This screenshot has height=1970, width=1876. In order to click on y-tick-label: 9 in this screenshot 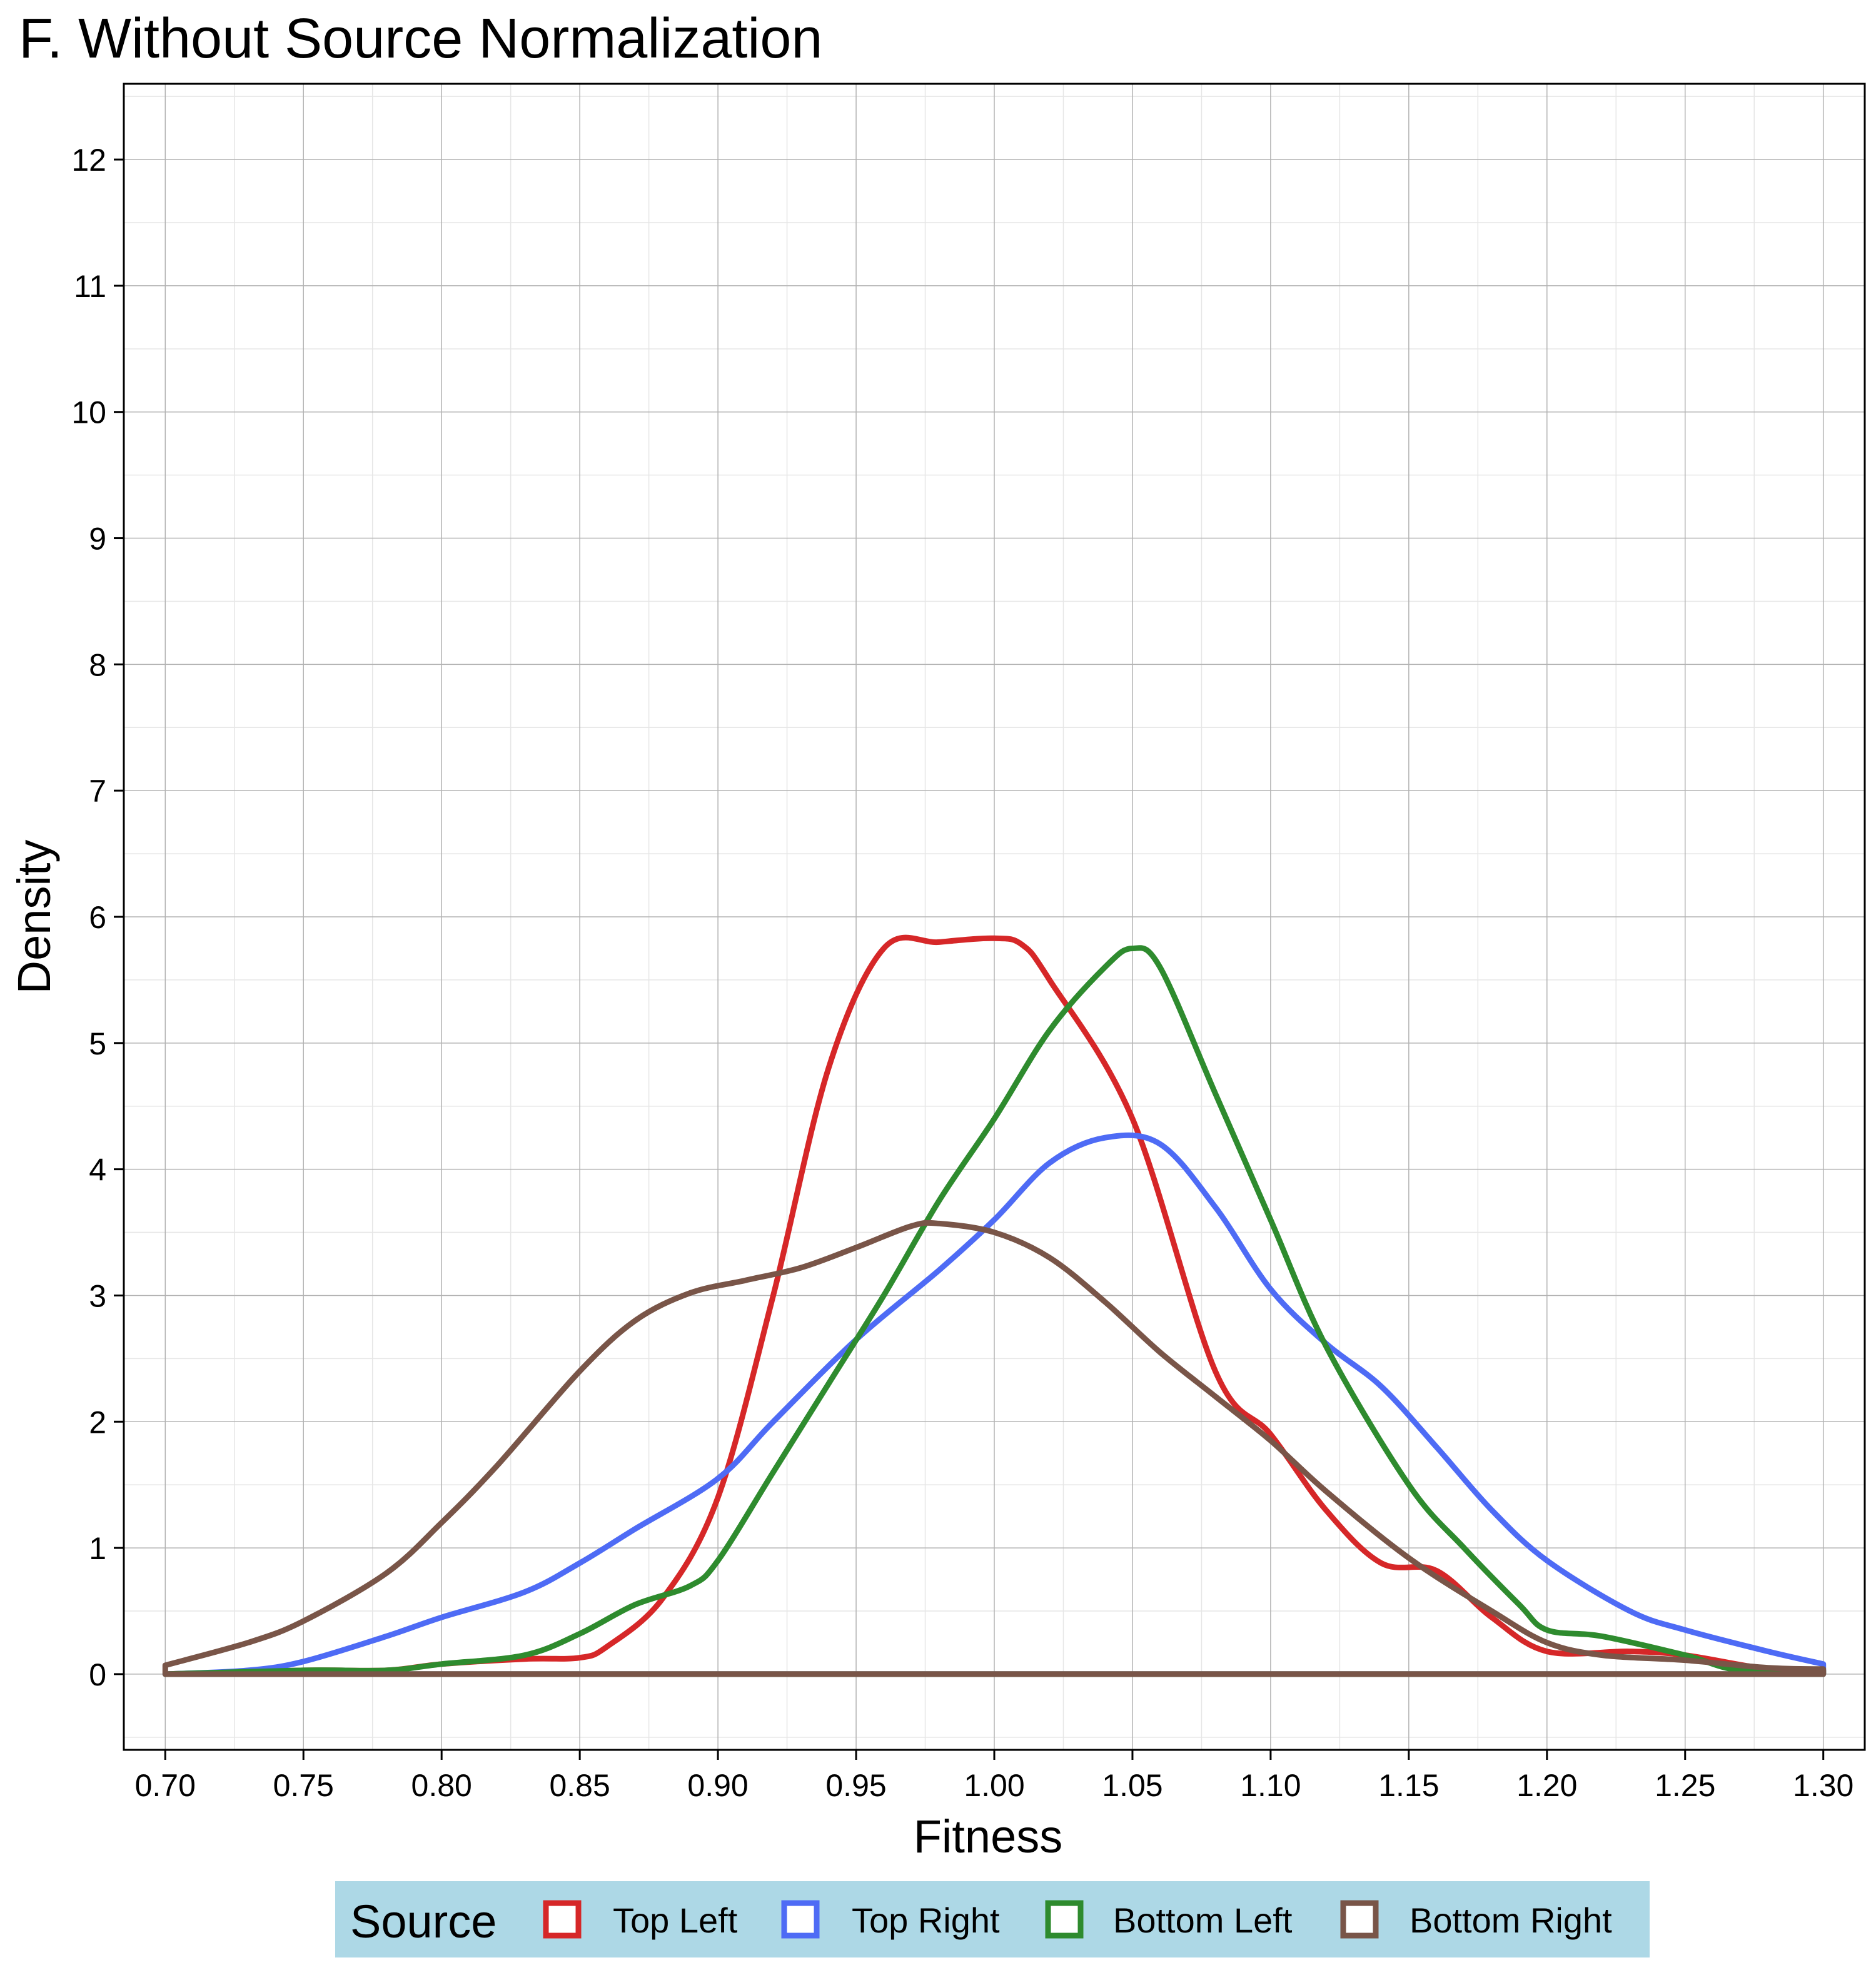, I will do `click(97, 539)`.